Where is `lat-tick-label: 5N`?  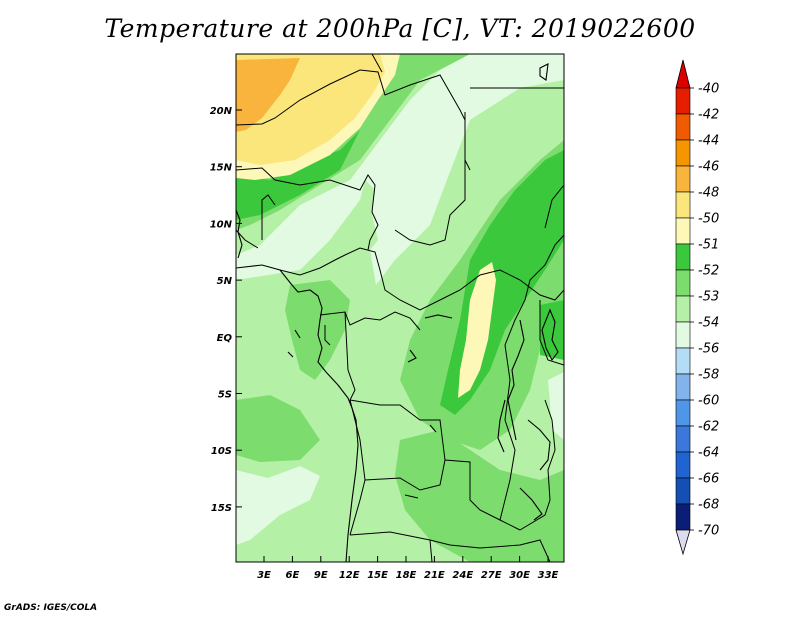
lat-tick-label: 5N is located at coordinates (225, 281).